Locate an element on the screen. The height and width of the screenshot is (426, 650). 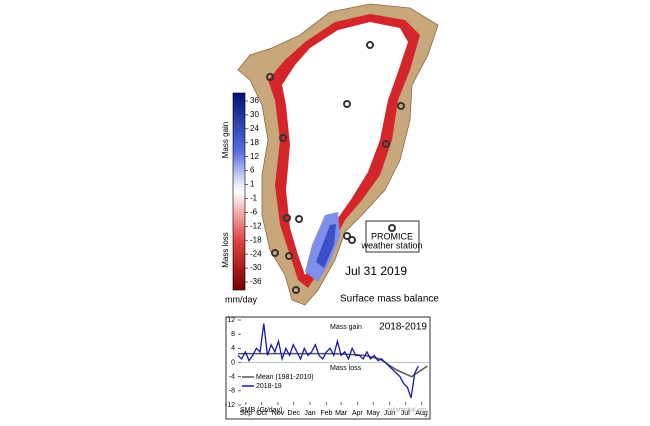
station-legend-label: PROMICE is located at coordinates (392, 236).